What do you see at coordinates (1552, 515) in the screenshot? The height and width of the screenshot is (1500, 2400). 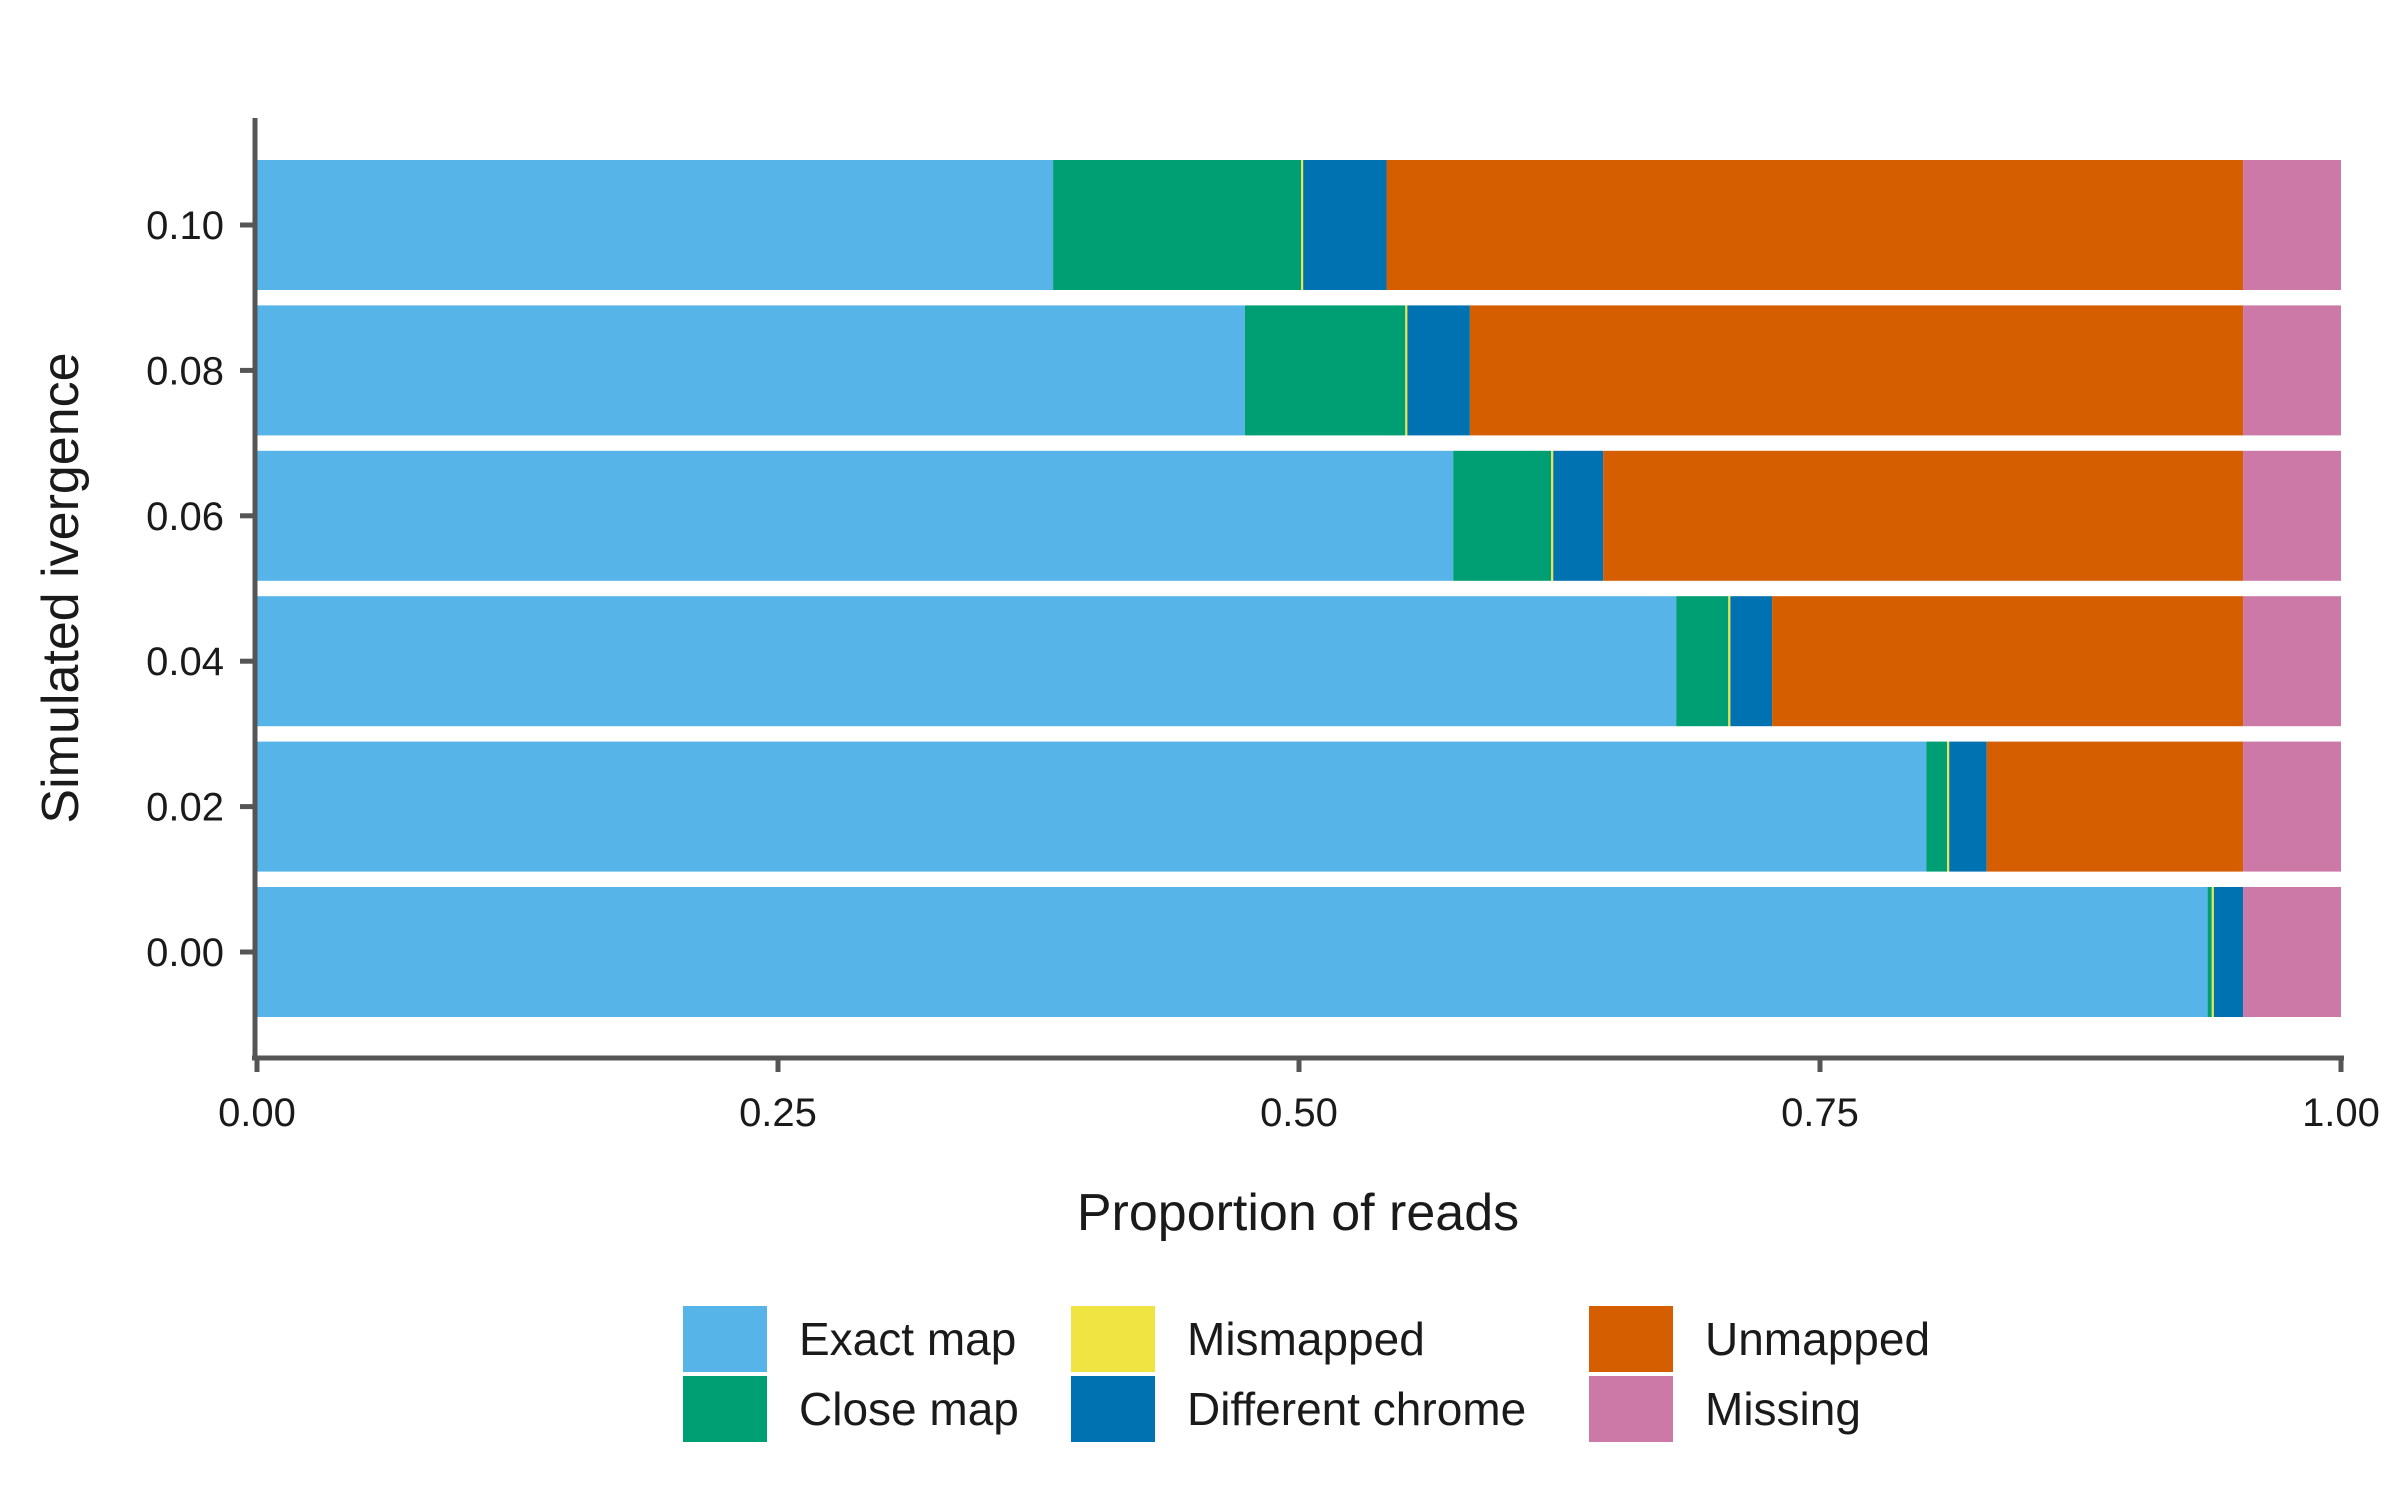 I see `bar-segment-mismapped-0.06` at bounding box center [1552, 515].